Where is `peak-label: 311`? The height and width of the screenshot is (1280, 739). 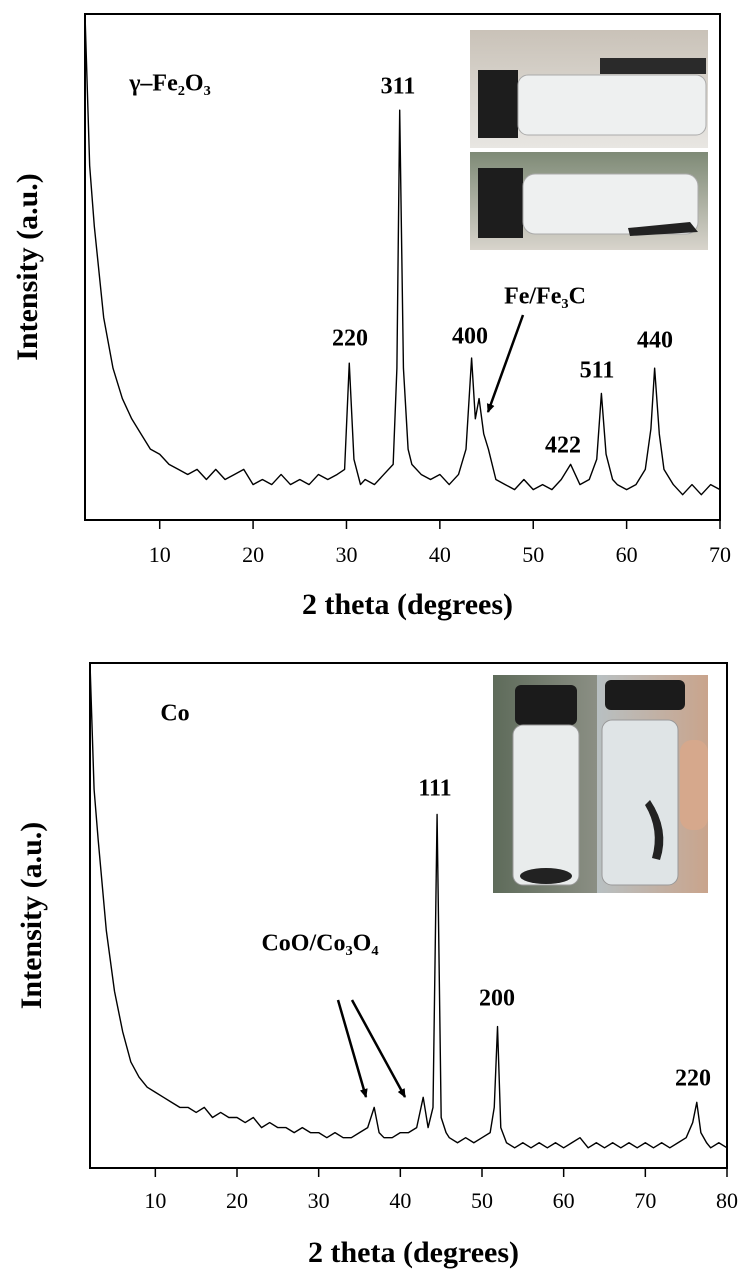 peak-label: 311 is located at coordinates (398, 87).